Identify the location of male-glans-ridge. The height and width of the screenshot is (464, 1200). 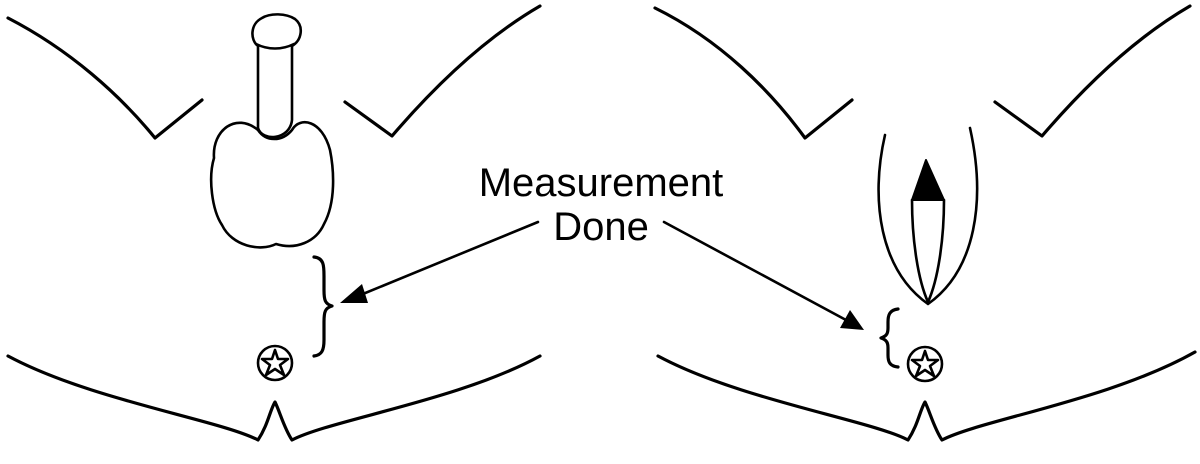
(275, 46).